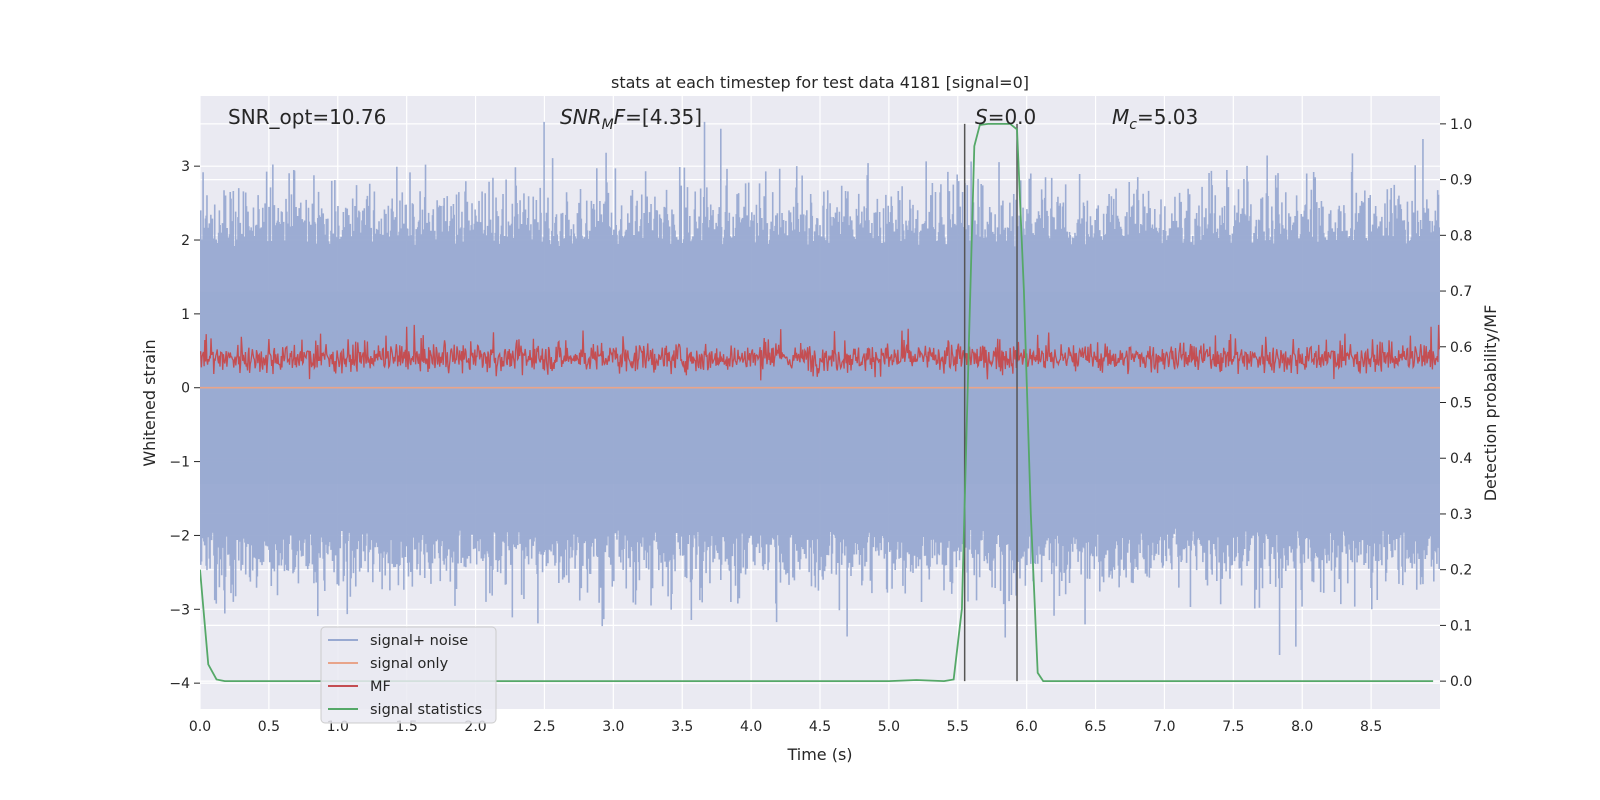 The image size is (1600, 800). I want to click on x-tick-label: 4.0, so click(751, 727).